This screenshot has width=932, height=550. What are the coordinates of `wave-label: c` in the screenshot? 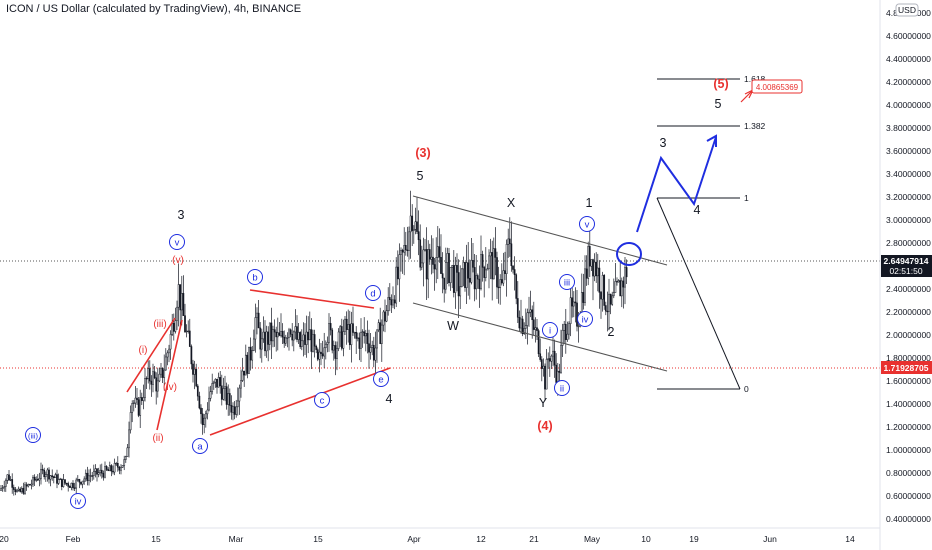 It's located at (322, 401).